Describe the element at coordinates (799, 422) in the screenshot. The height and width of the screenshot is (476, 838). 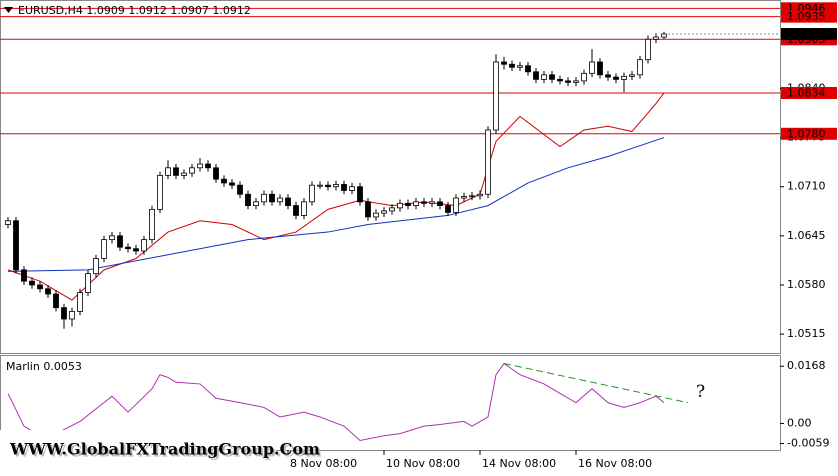
I see `y2-tick-label: 0.00` at that location.